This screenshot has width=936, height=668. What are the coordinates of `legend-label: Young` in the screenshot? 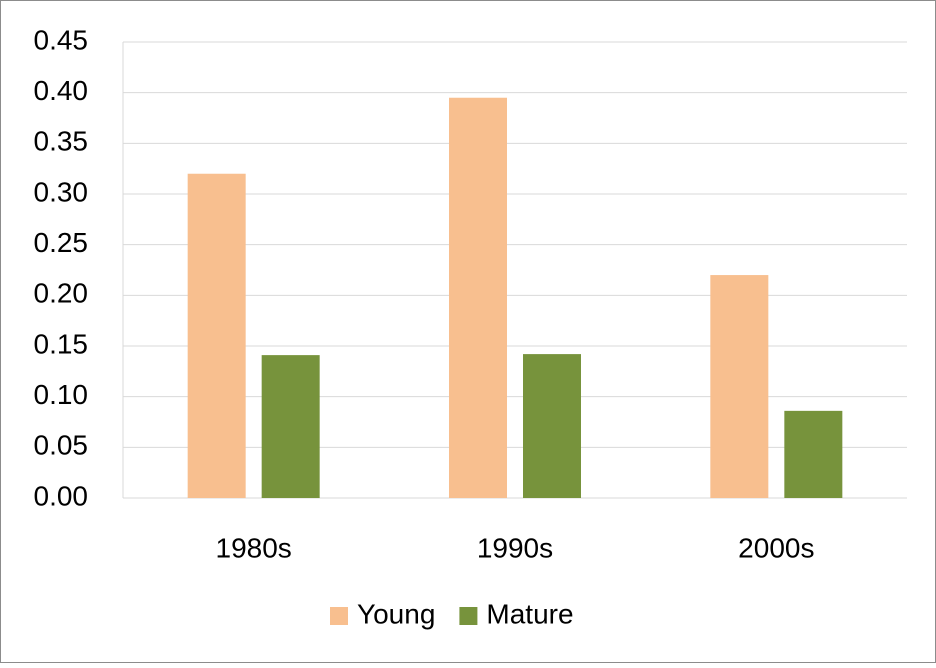 It's located at (396, 613).